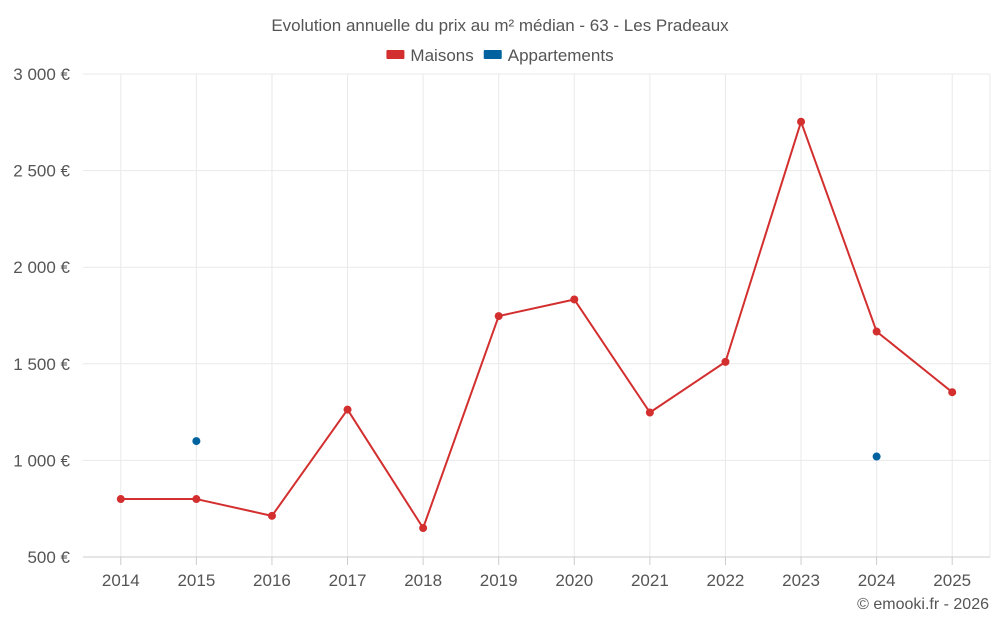 This screenshot has height=625, width=1000. Describe the element at coordinates (536, 449) in the screenshot. I see `series-appartements` at that location.